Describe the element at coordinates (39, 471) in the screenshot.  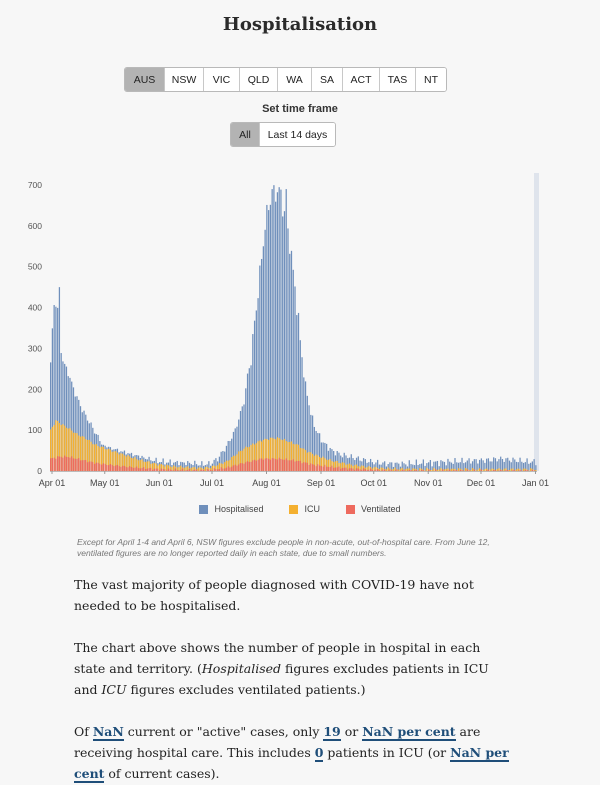
I see `y-tick-label: 0` at that location.